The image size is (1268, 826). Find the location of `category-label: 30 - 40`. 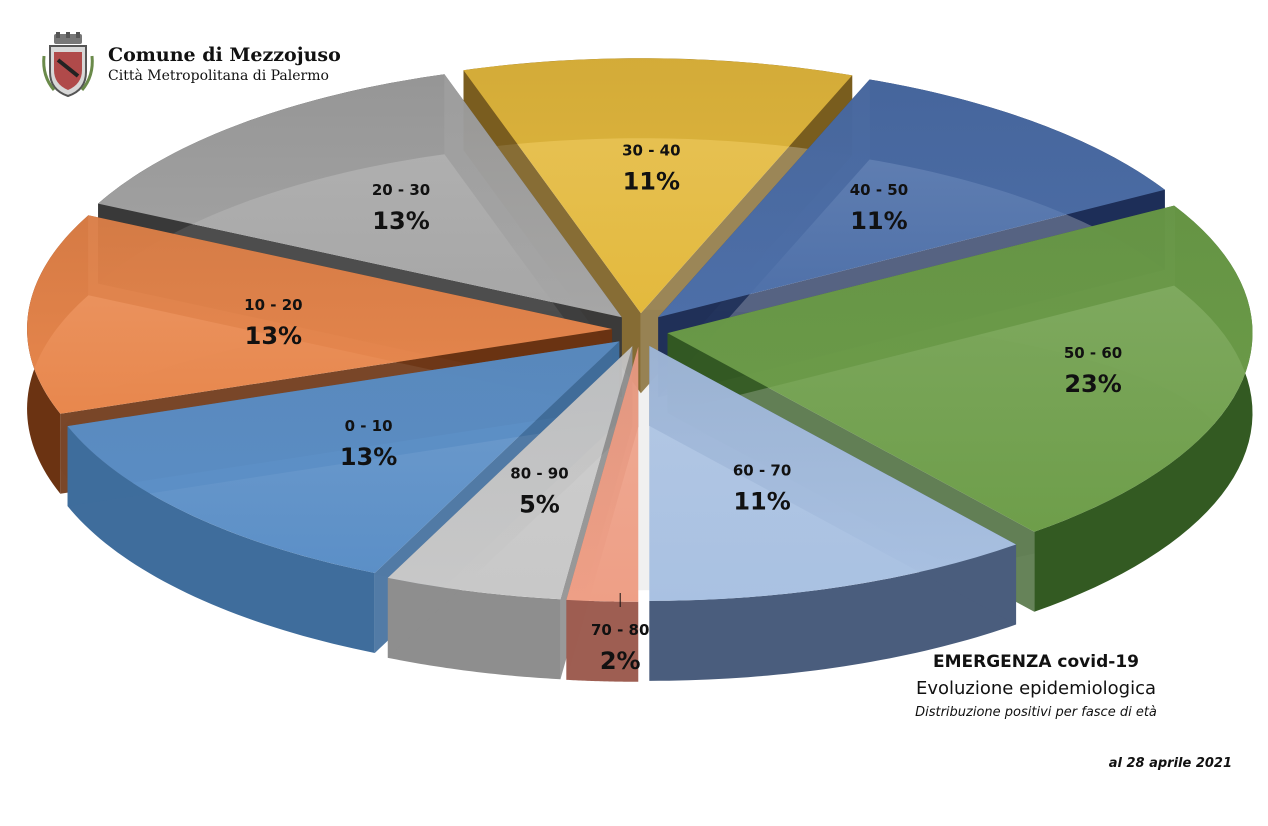

category-label: 30 - 40 is located at coordinates (651, 150).